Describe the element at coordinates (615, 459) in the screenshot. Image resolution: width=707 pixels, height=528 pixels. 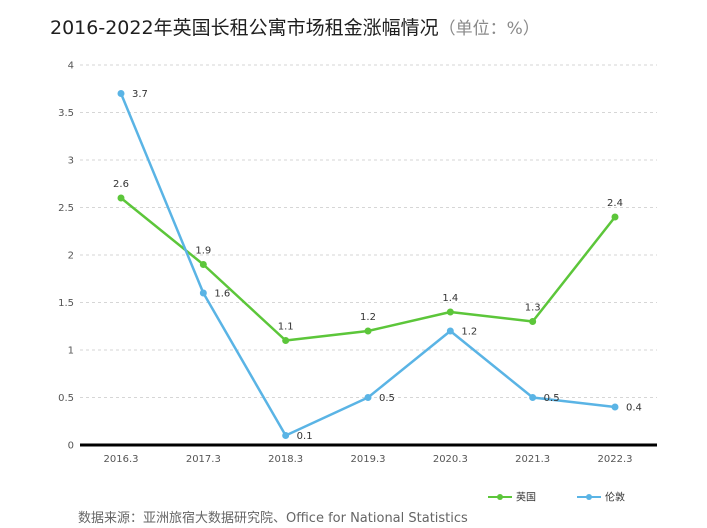
I see `x-tick-label: 2022.3` at that location.